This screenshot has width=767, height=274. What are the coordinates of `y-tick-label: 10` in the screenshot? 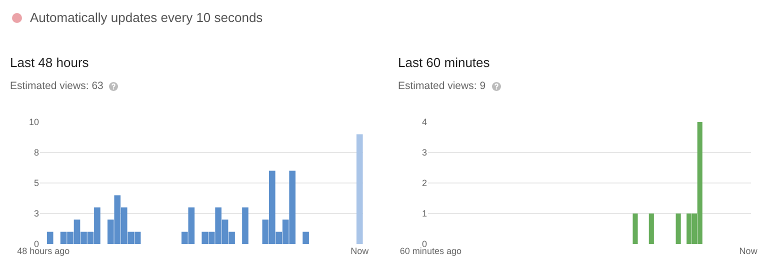 It's located at (33, 122).